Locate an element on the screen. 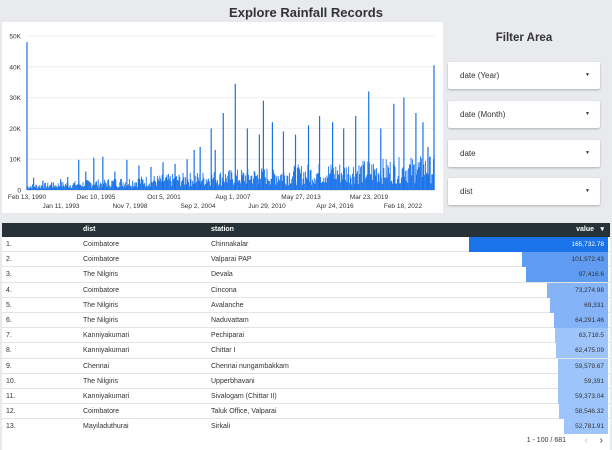  cell-station: Devala is located at coordinates (222, 275).